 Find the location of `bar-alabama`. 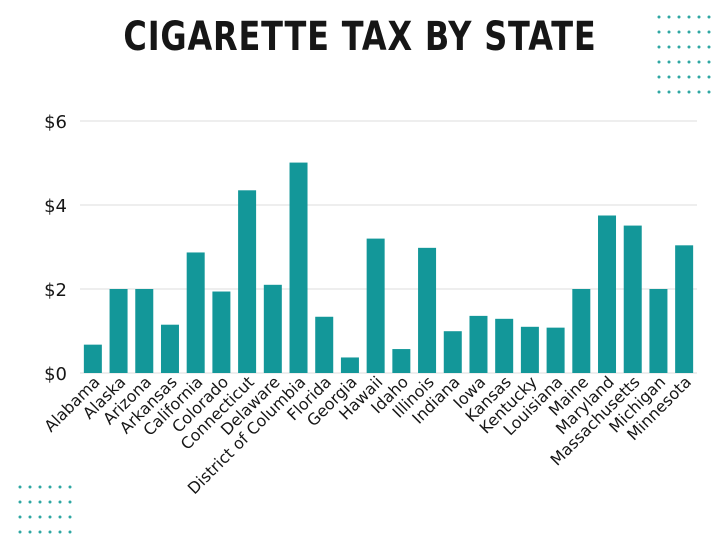

bar-alabama is located at coordinates (92, 358).